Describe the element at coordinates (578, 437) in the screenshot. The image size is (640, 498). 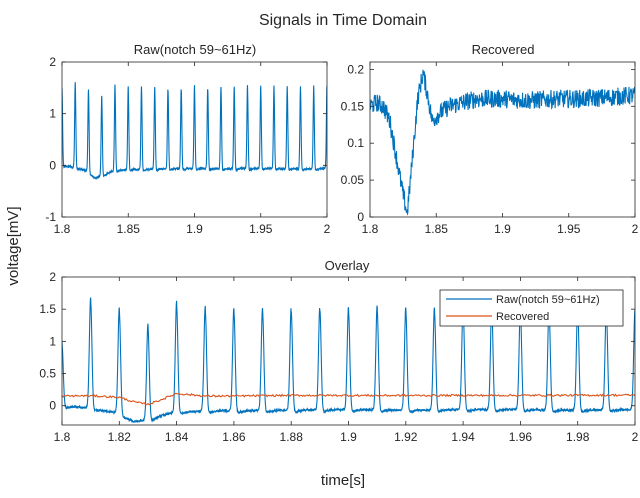
I see `x-tick-label: 1.98` at that location.